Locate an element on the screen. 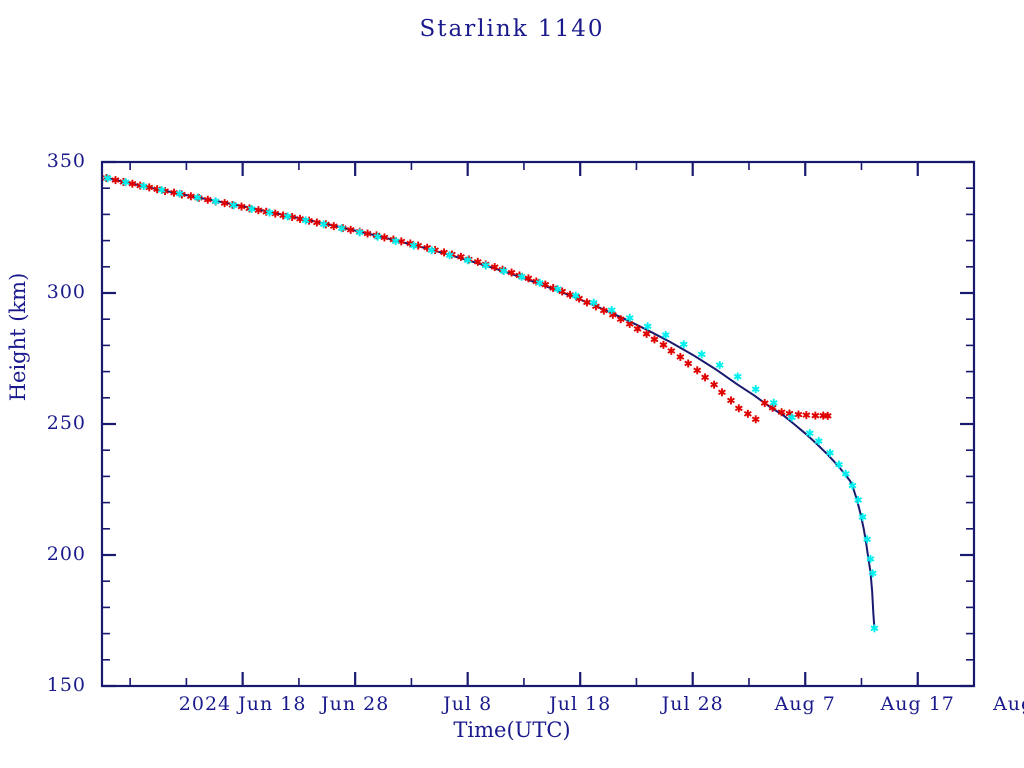 This screenshot has height=768, width=1024. y-tick-label: 300 is located at coordinates (66, 292).